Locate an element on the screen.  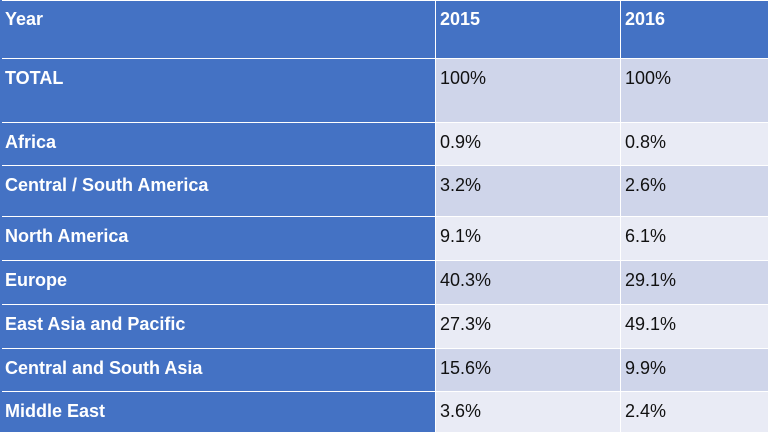
cell-2016: 29.1% is located at coordinates (694, 283).